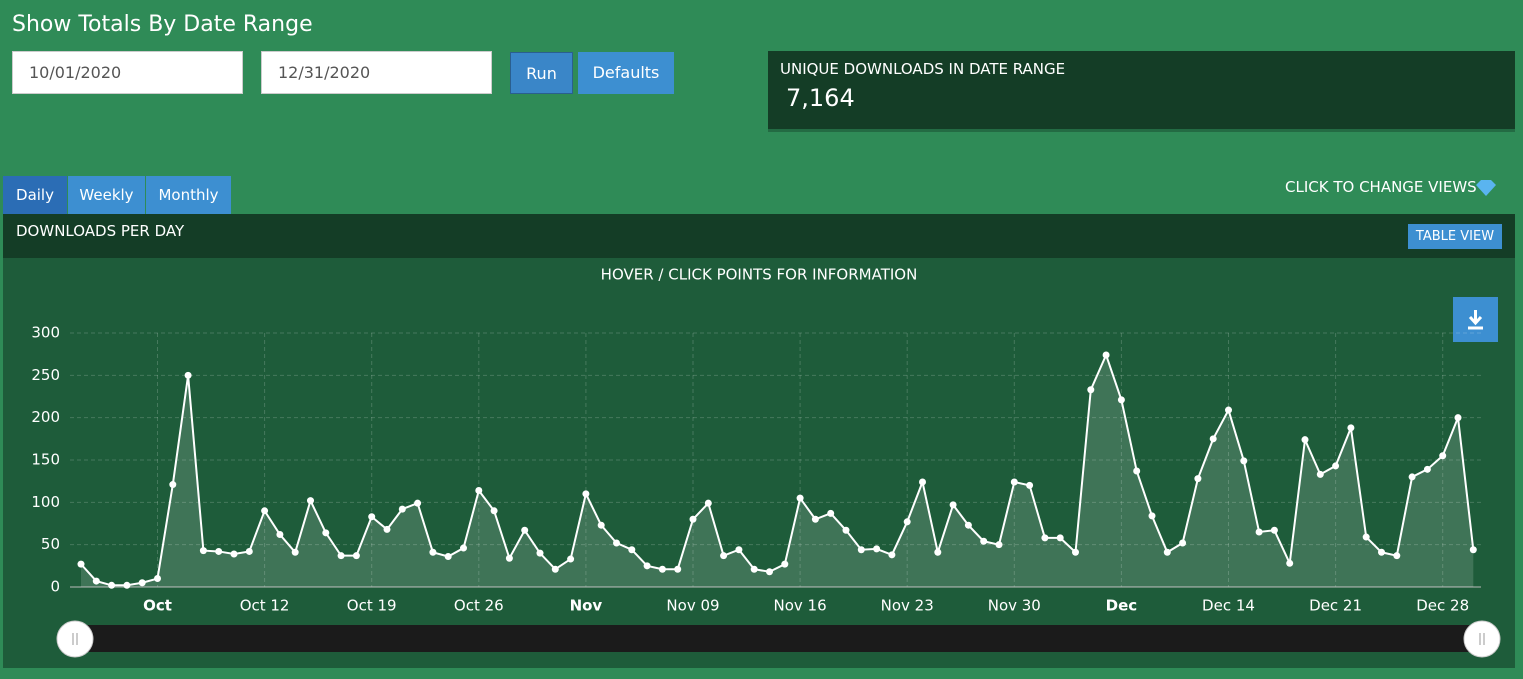 The width and height of the screenshot is (1523, 679). I want to click on end-date: 12/31/2020, so click(376, 72).